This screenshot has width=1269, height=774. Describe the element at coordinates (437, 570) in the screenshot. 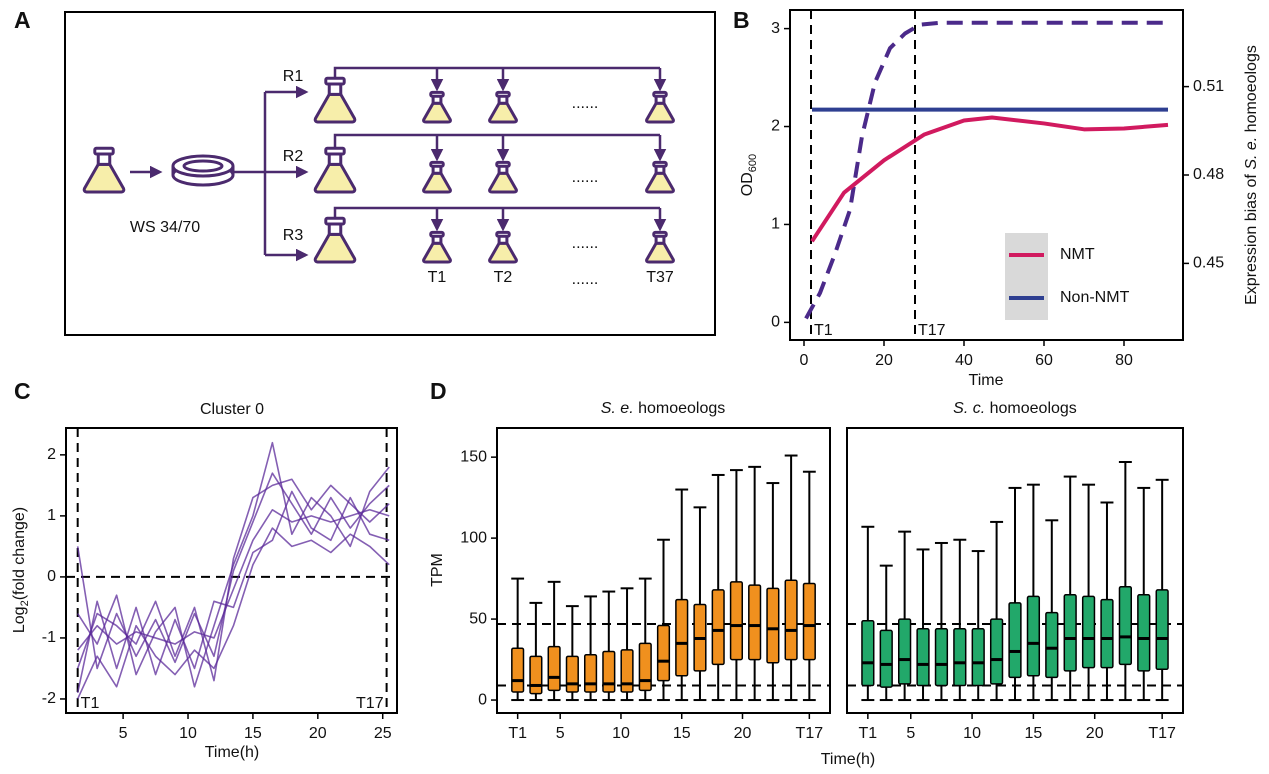

I see `y-axis-label: TPM` at that location.